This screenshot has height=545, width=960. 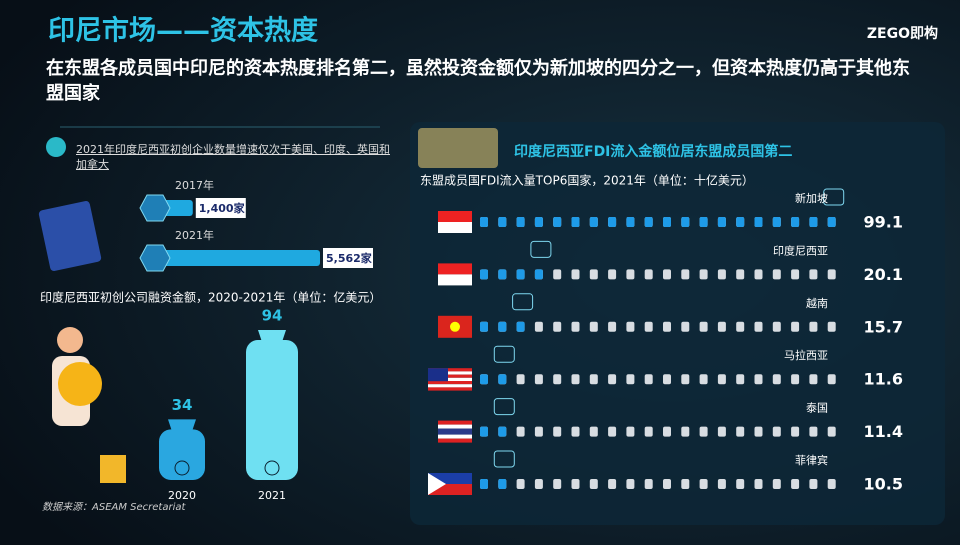 What do you see at coordinates (800, 250) in the screenshot?
I see `category-label: 印度尼西亚` at bounding box center [800, 250].